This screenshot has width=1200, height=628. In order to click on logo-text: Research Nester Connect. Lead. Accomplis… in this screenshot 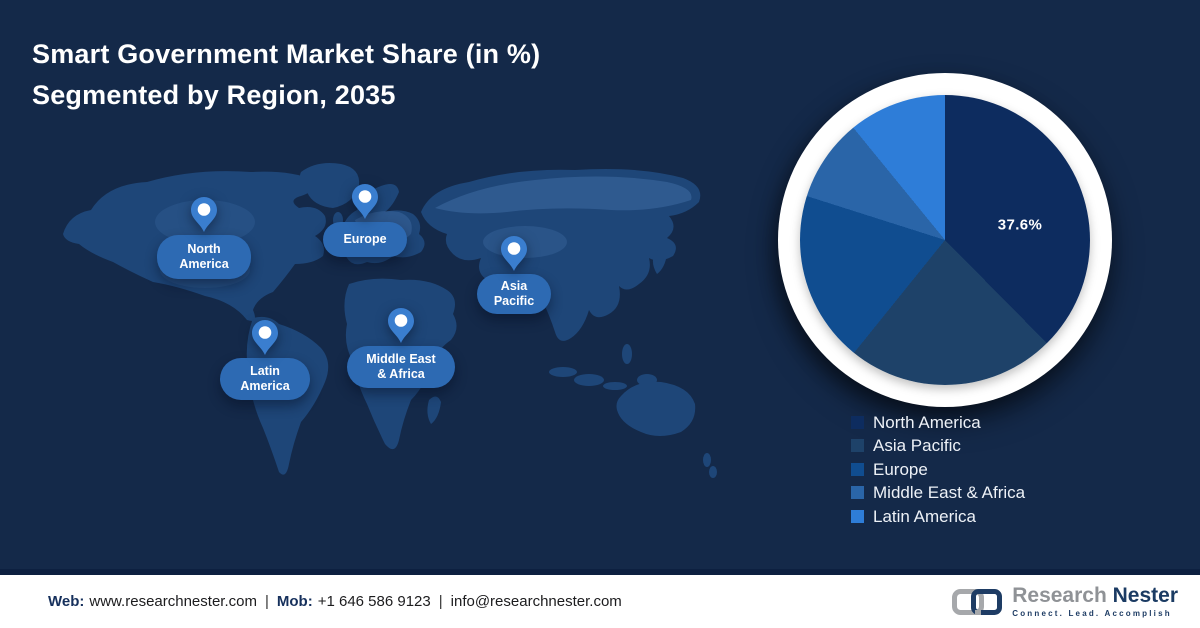, I will do `click(1095, 602)`.